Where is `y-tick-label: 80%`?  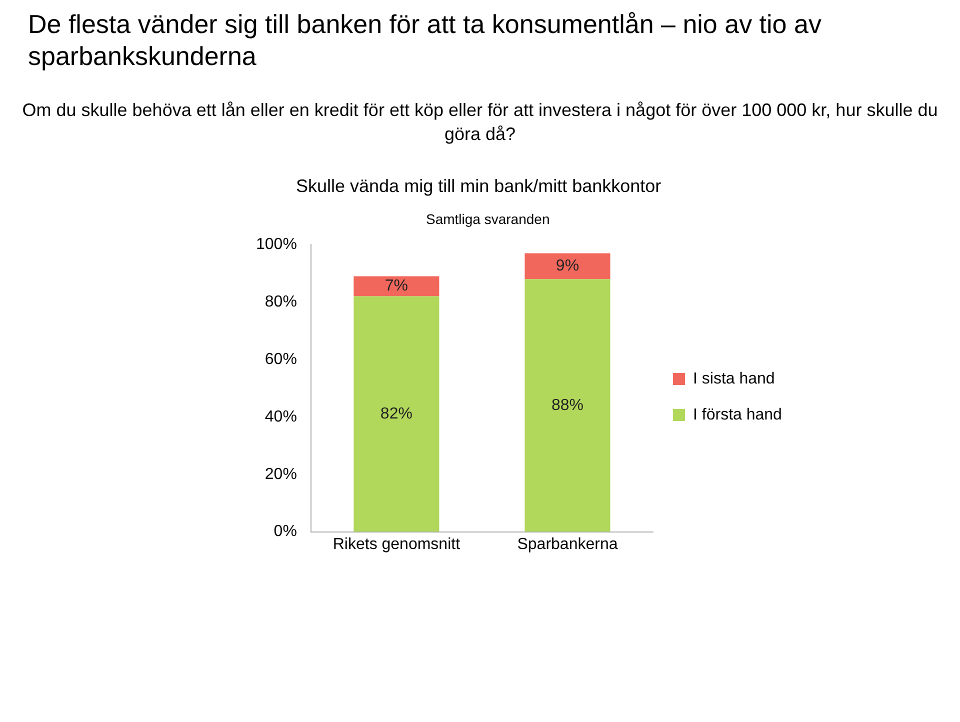
y-tick-label: 80% is located at coordinates (280, 301).